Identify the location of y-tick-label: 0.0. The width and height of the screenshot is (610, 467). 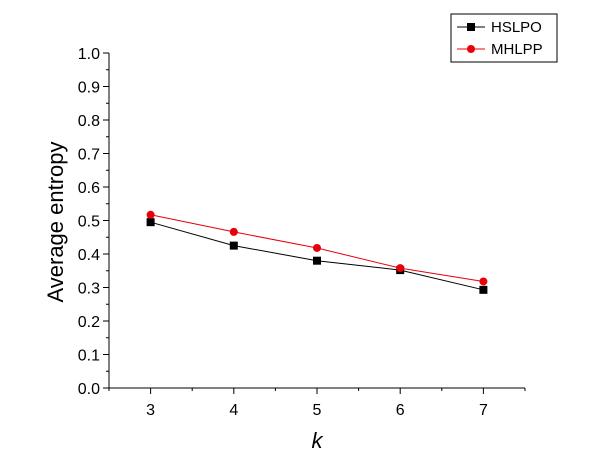
(89, 389).